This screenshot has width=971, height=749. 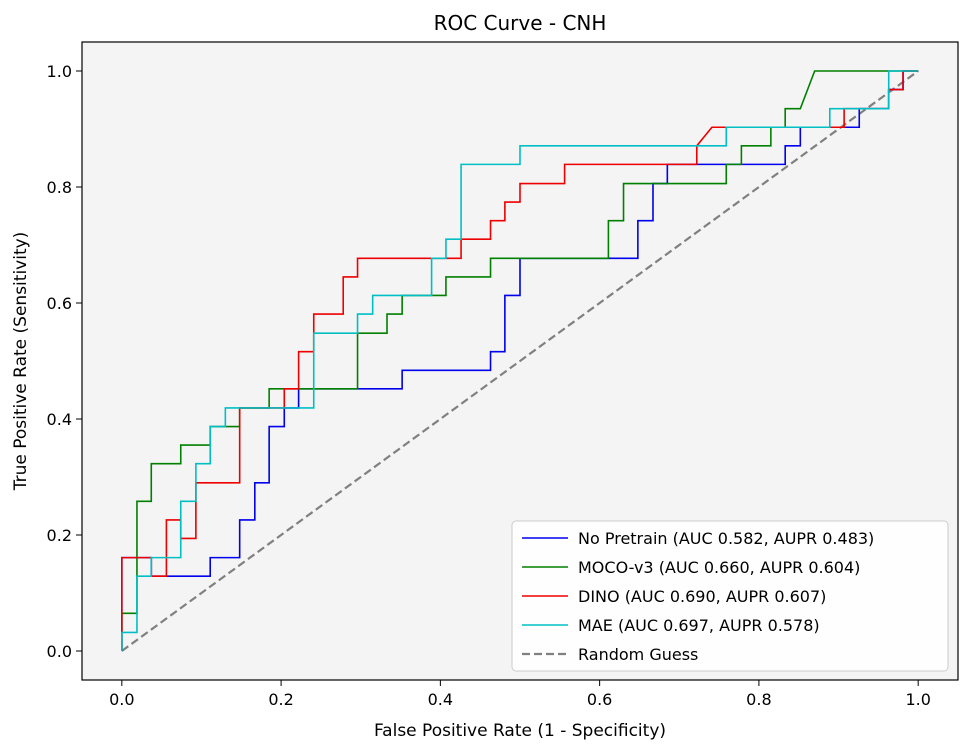 What do you see at coordinates (726, 538) in the screenshot?
I see `legend-entry: No Pretrain (AUC 0.582, AUPR 0.483)` at bounding box center [726, 538].